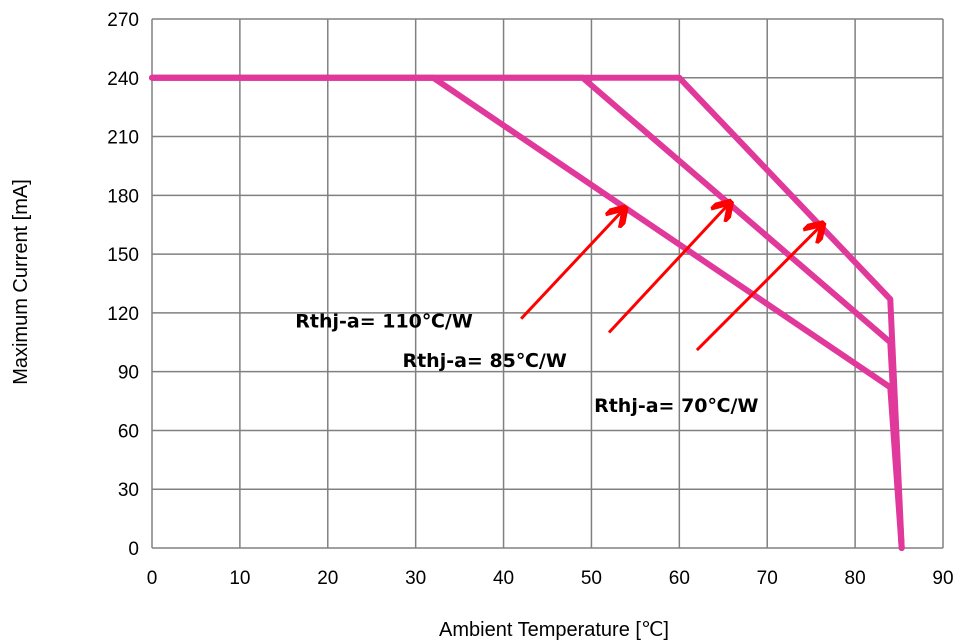 This screenshot has width=965, height=642. I want to click on x-tick-labels: 0 10 20 30 40 50 60 70 80 90, so click(550, 578).